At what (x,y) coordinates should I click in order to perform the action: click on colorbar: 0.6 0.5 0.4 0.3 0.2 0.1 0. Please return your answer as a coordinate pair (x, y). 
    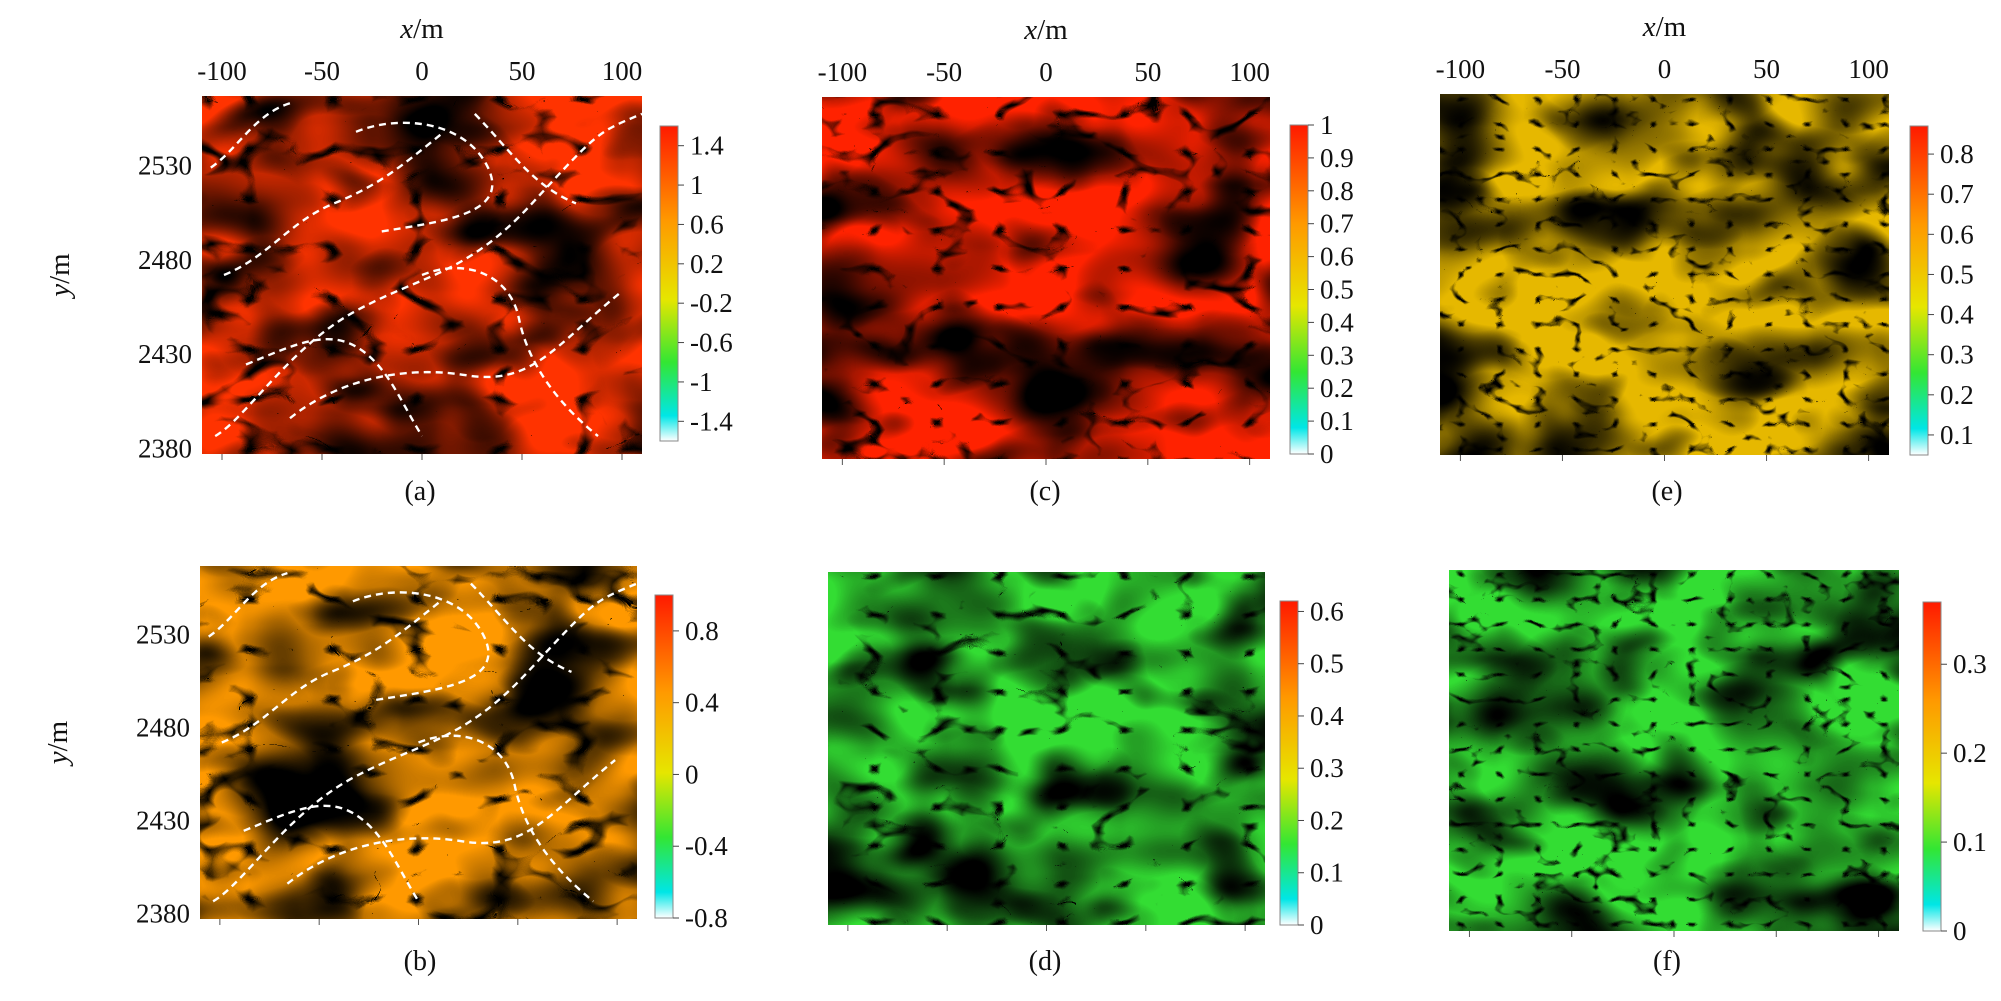
    Looking at the image, I should click on (1311, 768).